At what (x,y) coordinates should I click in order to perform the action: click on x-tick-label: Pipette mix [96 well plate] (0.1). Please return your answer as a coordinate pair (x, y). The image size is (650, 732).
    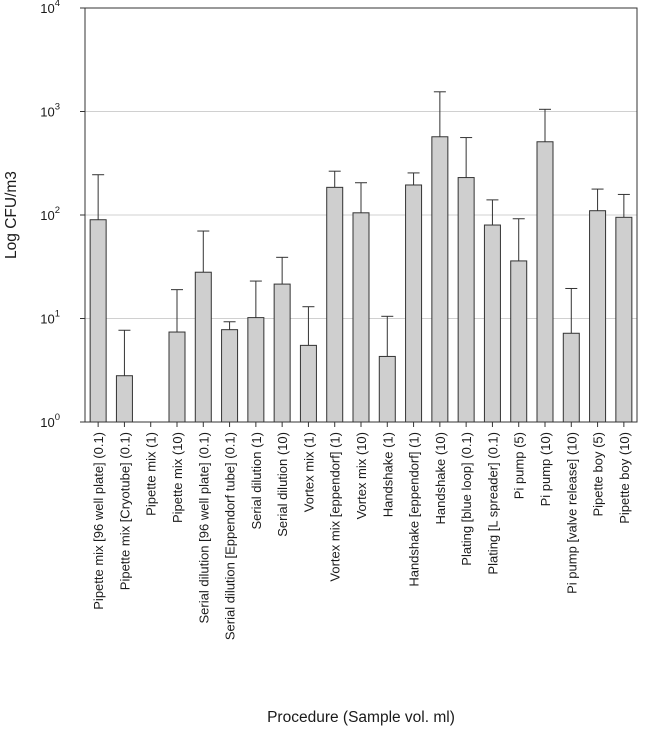
    Looking at the image, I should click on (98, 521).